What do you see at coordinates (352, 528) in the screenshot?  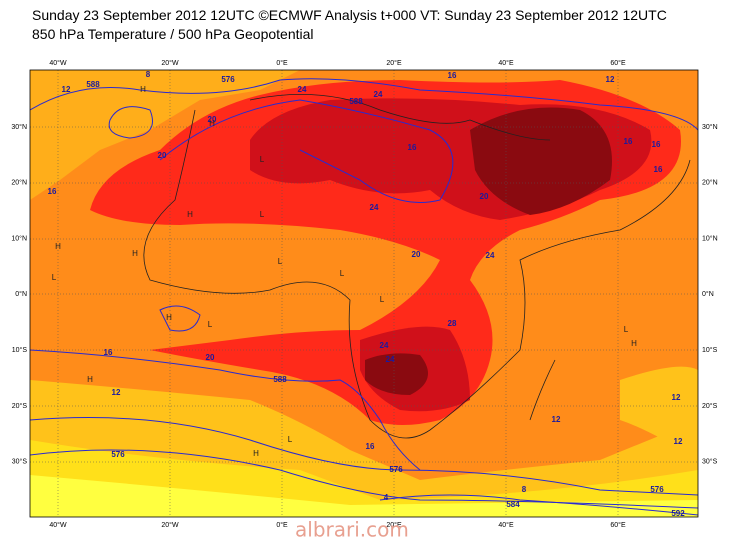 I see `watermark: albrari.com` at bounding box center [352, 528].